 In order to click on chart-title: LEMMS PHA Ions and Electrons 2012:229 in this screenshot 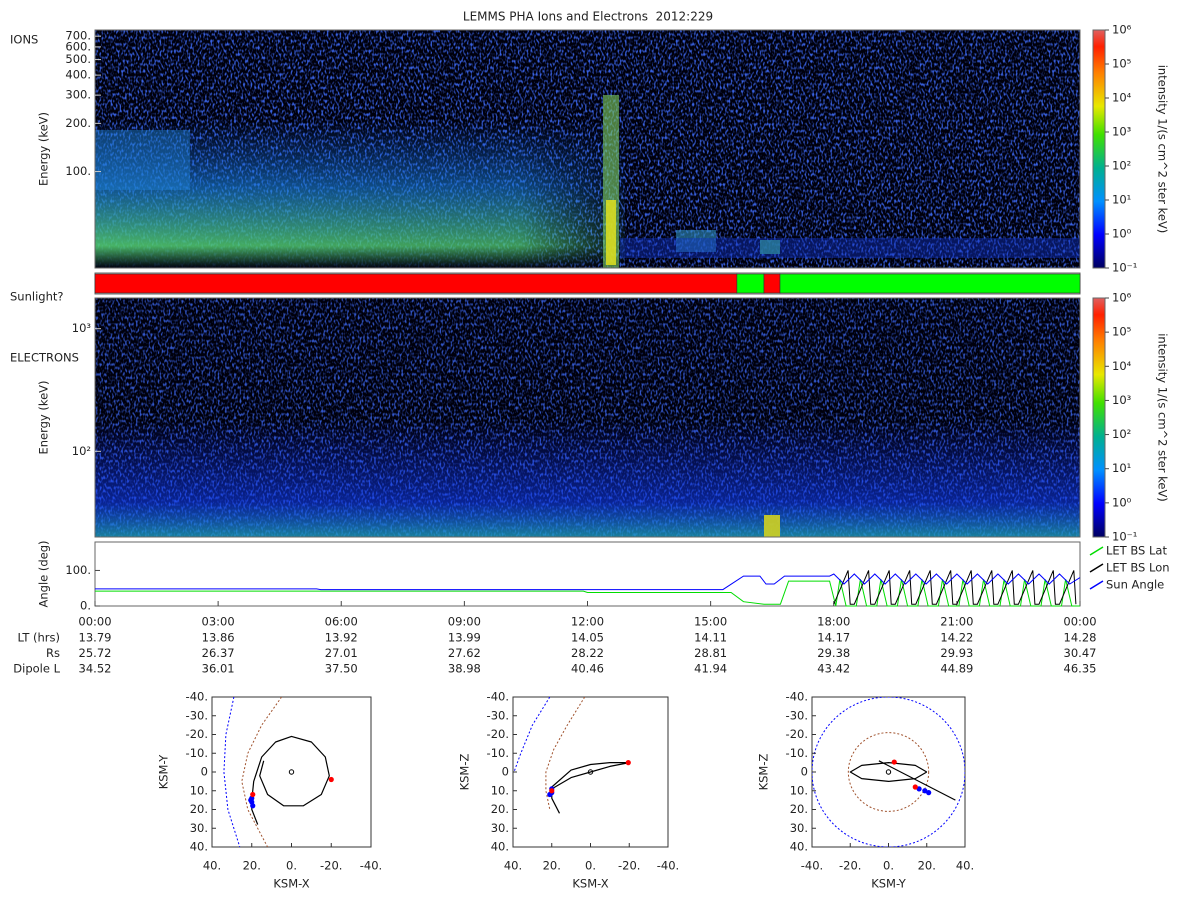, I will do `click(588, 17)`.